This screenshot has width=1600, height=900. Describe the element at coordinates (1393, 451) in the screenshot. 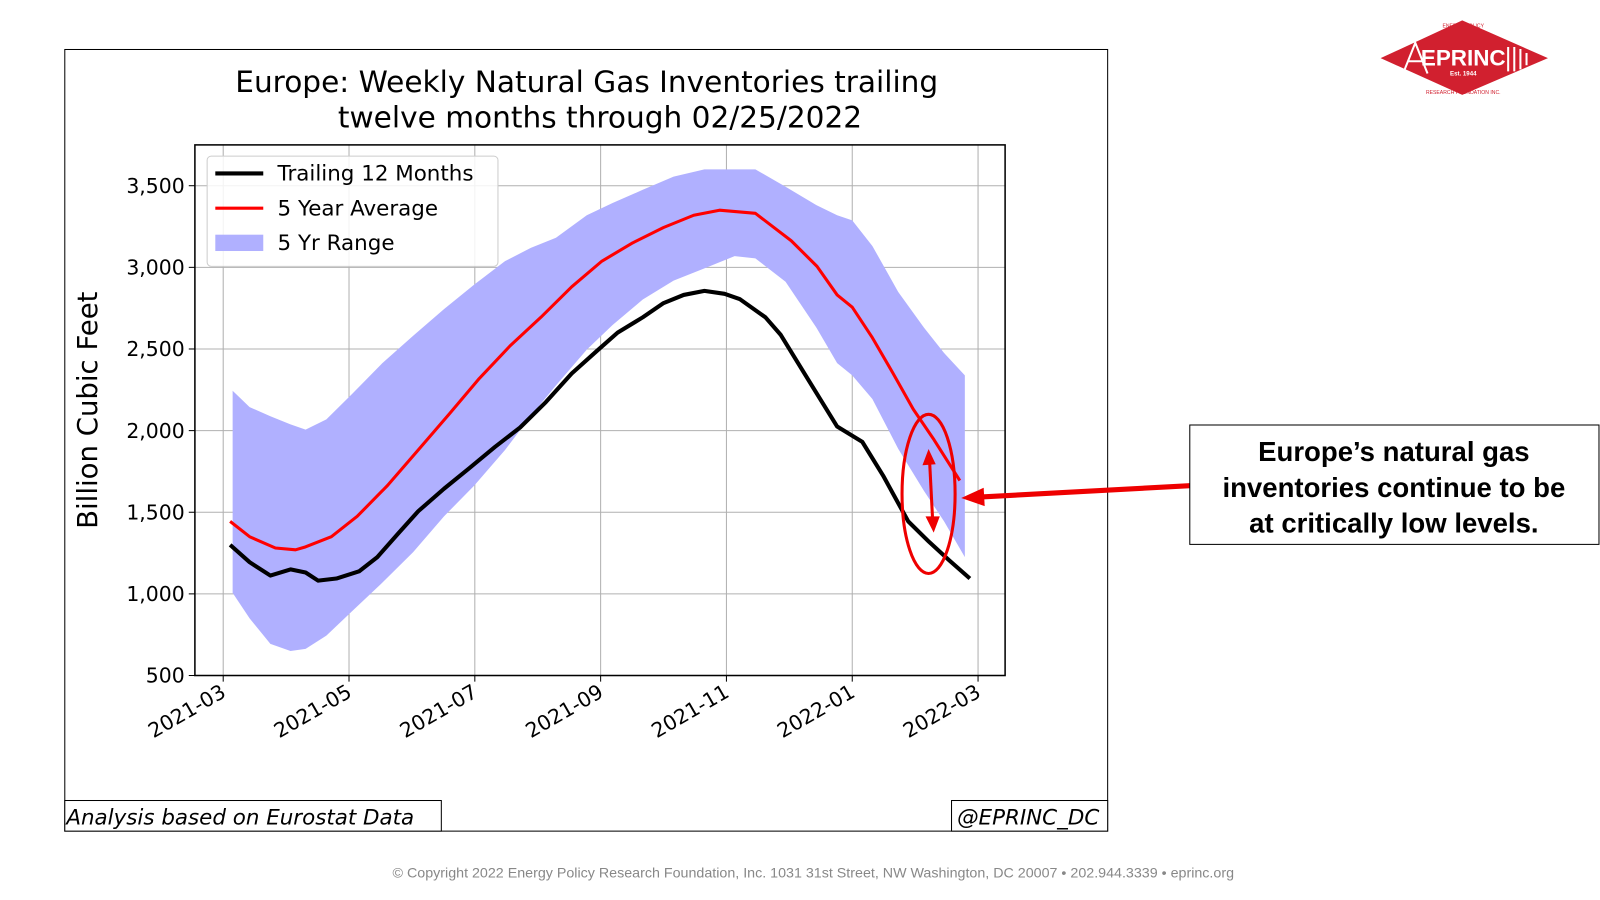

I see `callout-text: Europe’s natural gas` at that location.